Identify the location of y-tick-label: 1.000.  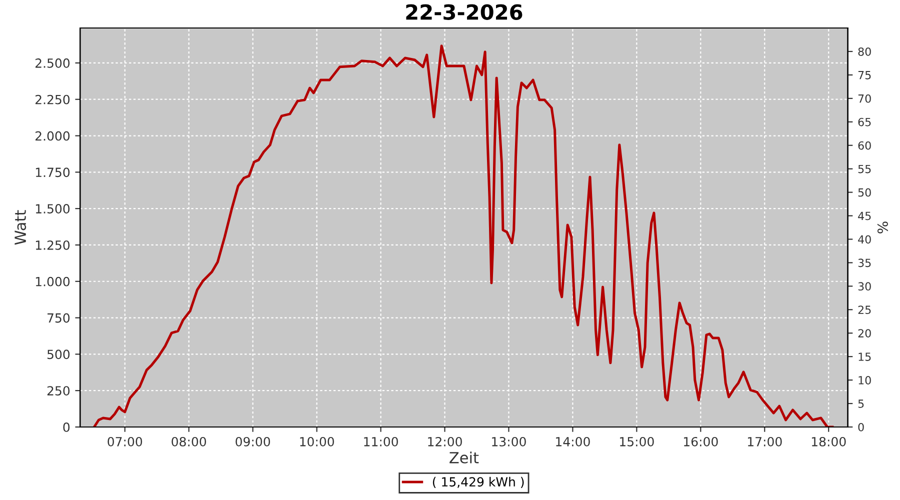
(53, 281).